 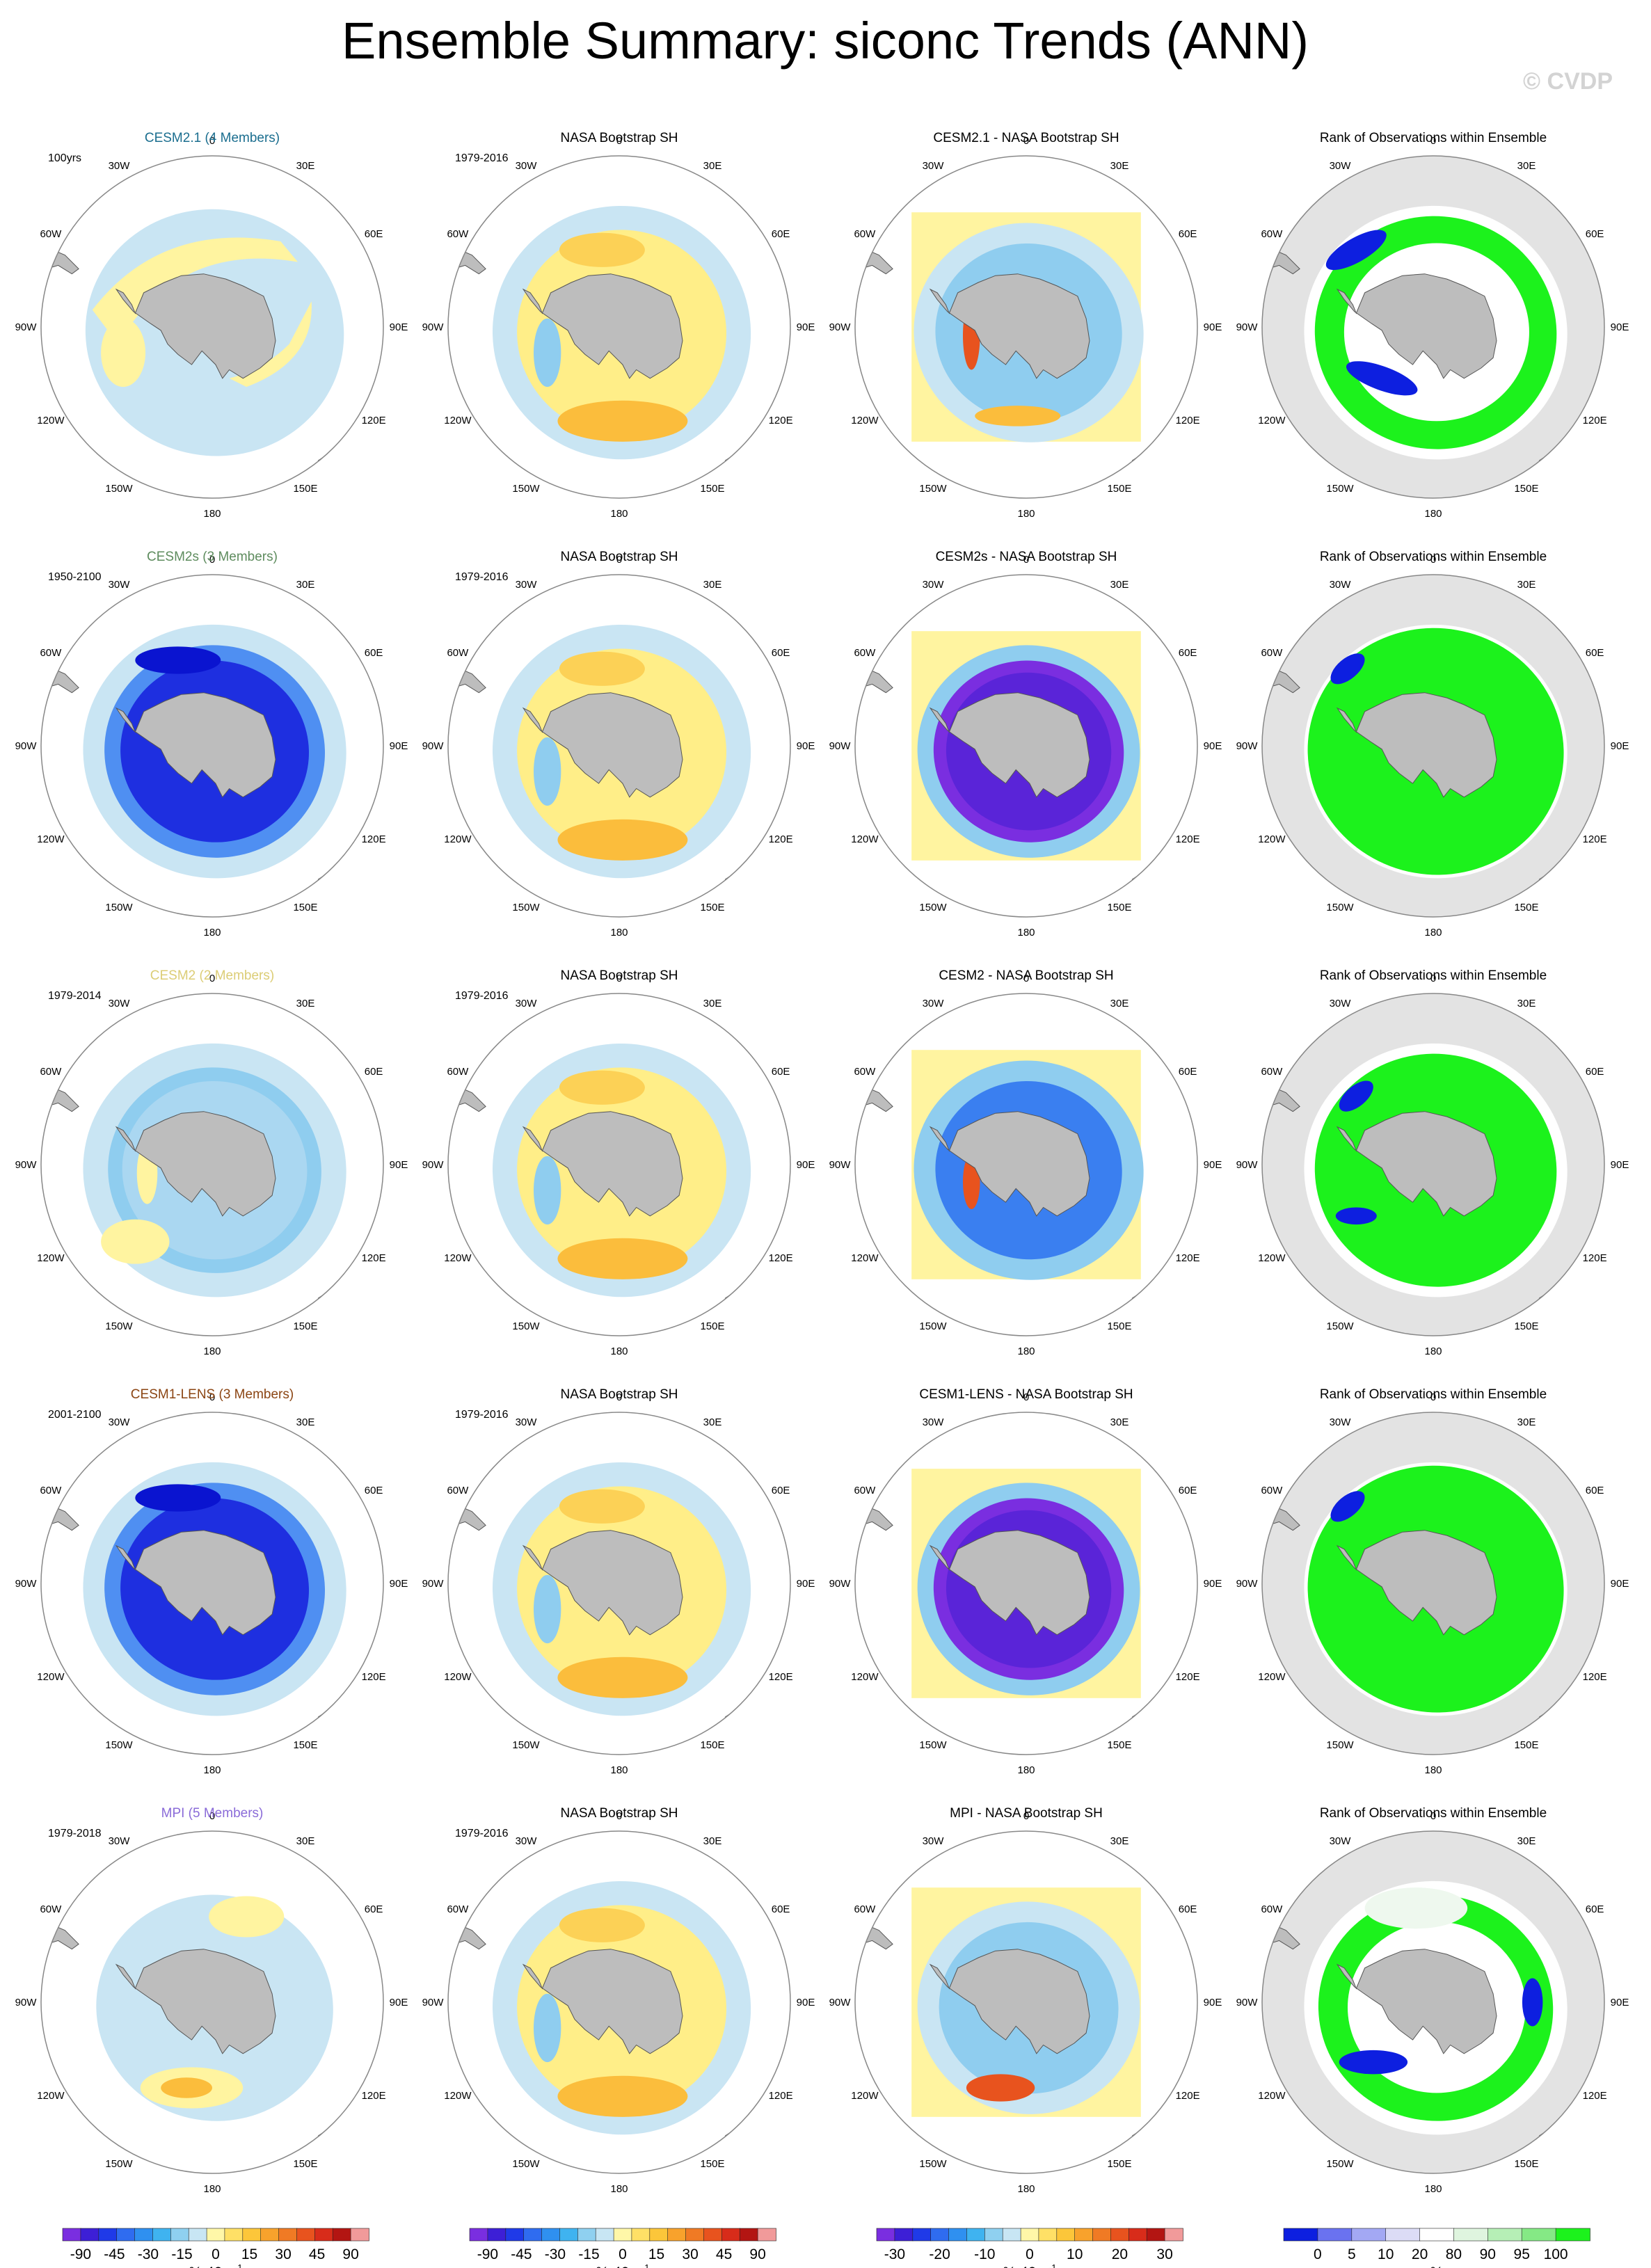 What do you see at coordinates (75, 1833) in the screenshot?
I see `period-label: 1979-2018` at bounding box center [75, 1833].